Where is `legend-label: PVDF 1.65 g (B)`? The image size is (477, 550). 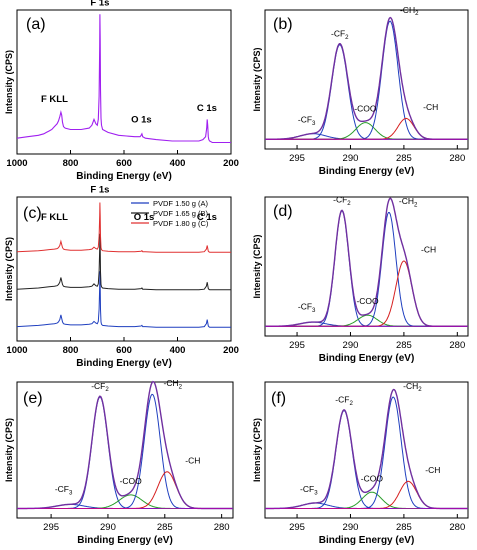
legend-label: PVDF 1.65 g (B) is located at coordinates (181, 213).